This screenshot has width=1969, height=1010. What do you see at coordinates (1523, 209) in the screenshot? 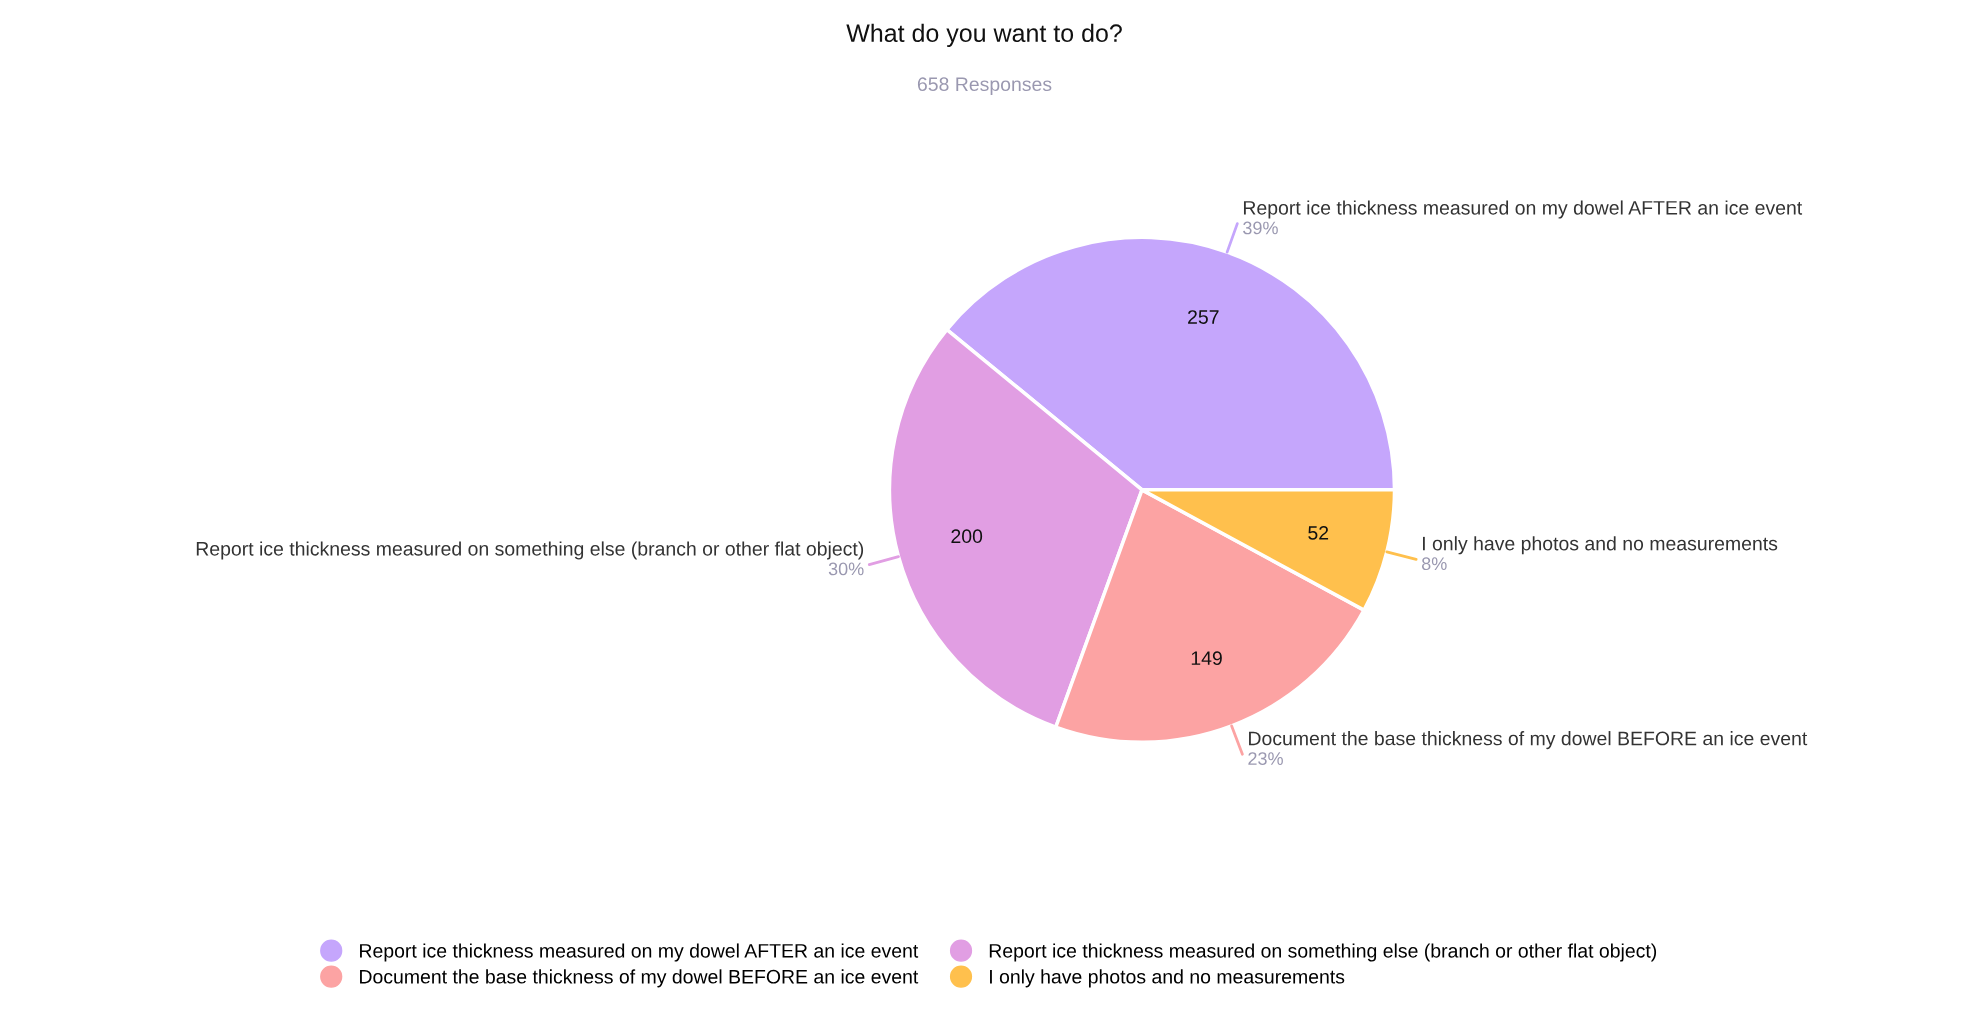
I see `slice-label: Report ice thickness measured on my dowel AFTER an ice event` at bounding box center [1523, 209].